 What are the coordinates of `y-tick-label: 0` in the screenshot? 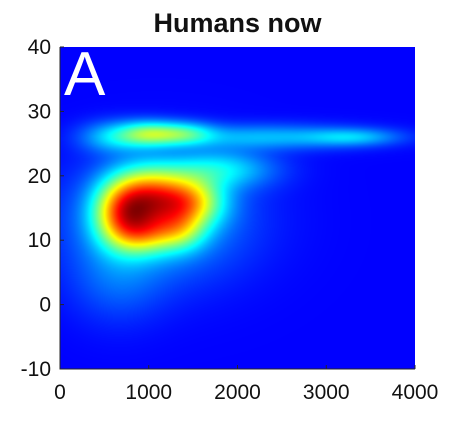 It's located at (45, 305).